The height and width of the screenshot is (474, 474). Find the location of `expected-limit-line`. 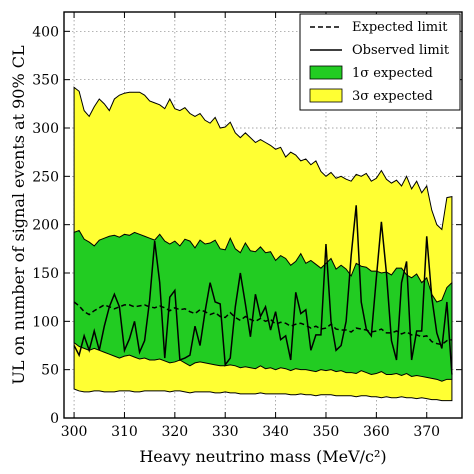

expected-limit-line is located at coordinates (263, 323).